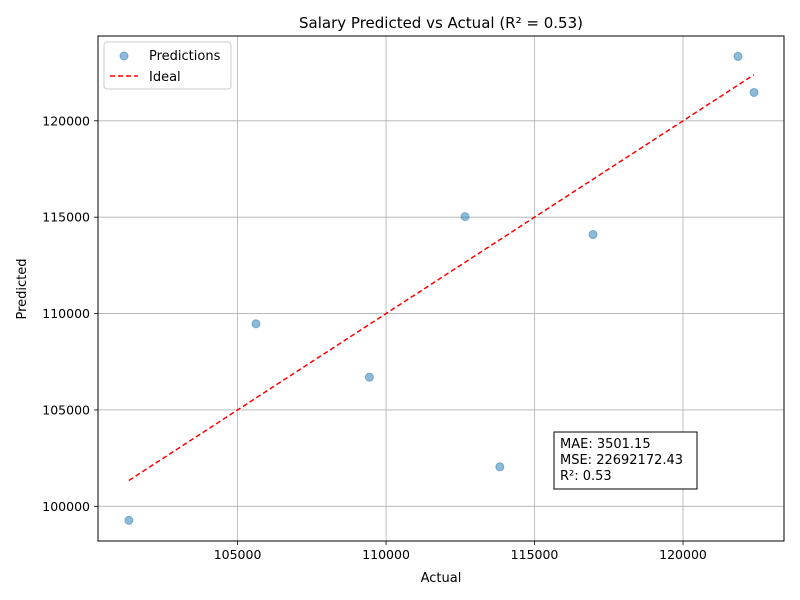 The image size is (800, 600). I want to click on metrics-box: MAE: 3501.15 MSE: 22692172.43 R²: 0.53, so click(625, 460).